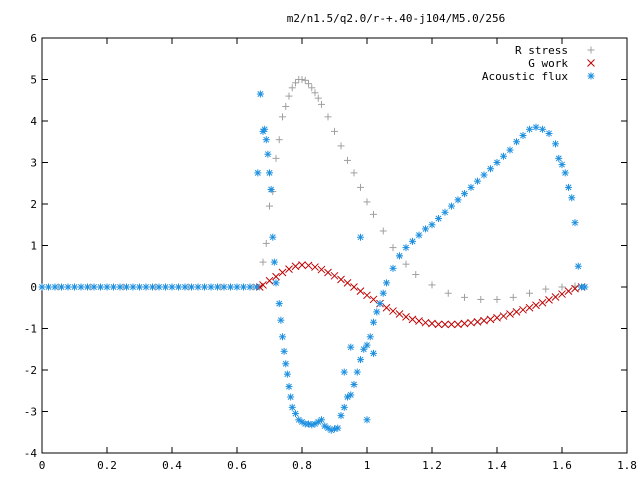 The width and height of the screenshot is (640, 480). What do you see at coordinates (33, 204) in the screenshot?
I see `y-tick-label: 2` at bounding box center [33, 204].